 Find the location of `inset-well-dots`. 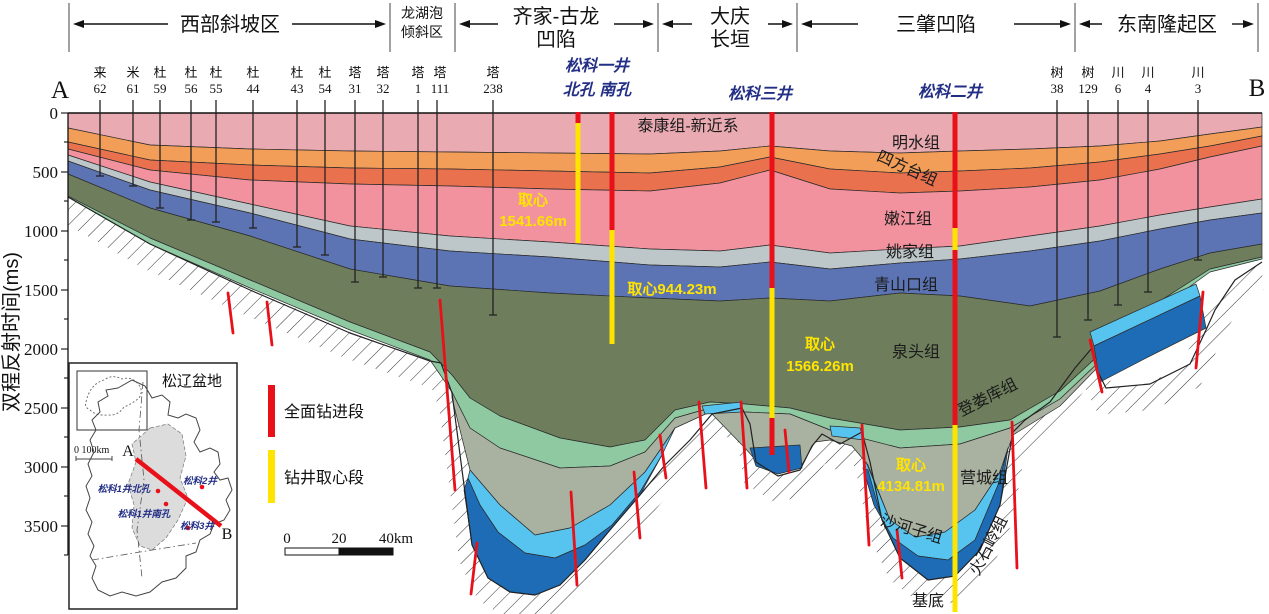

inset-well-dots is located at coordinates (180, 507).